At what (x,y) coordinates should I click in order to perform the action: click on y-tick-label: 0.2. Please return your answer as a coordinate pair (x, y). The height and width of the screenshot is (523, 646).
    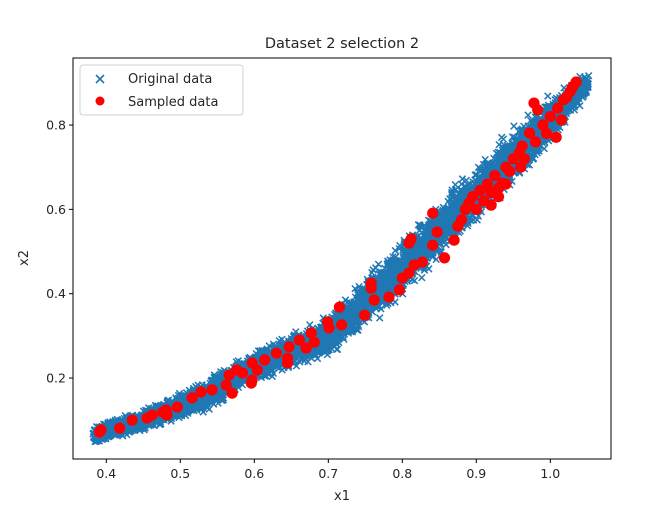
    Looking at the image, I should click on (56, 378).